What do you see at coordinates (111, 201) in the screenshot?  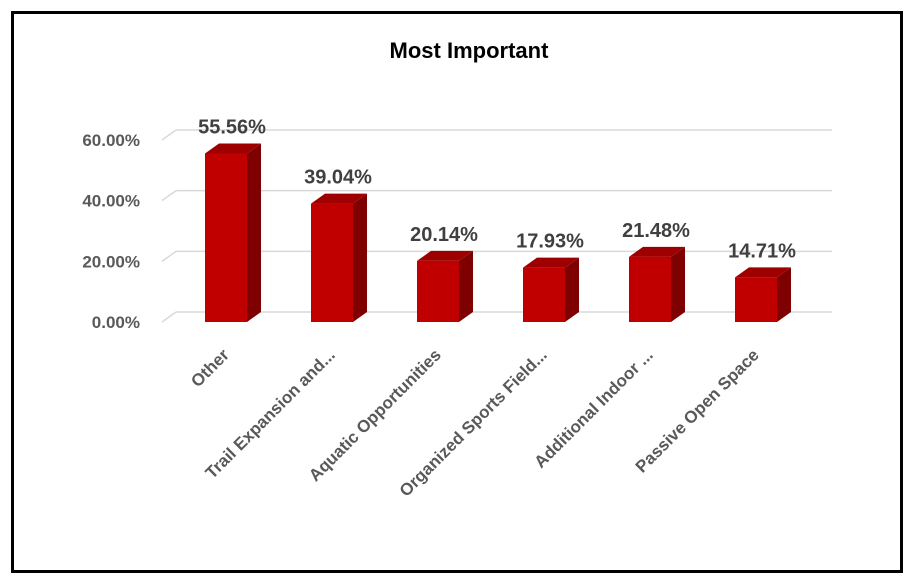 I see `y-tick-label: 40.00%` at bounding box center [111, 201].